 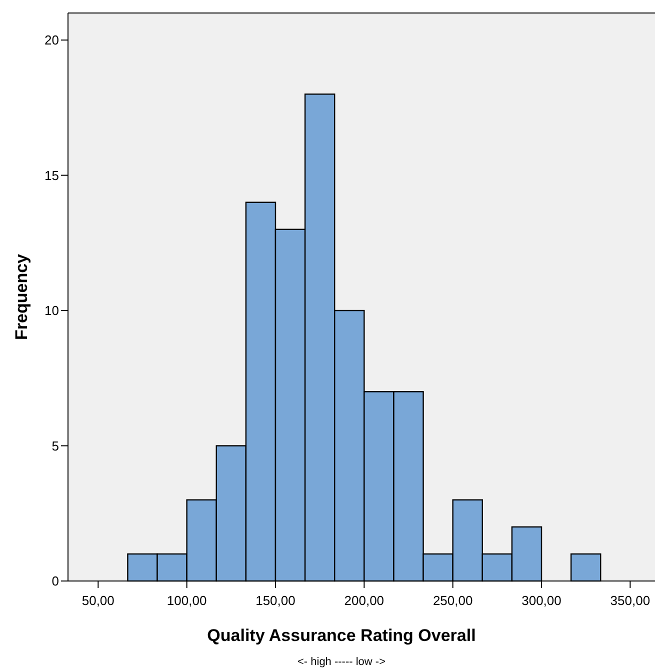 I want to click on y-tick-label: 0, so click(x=55, y=581).